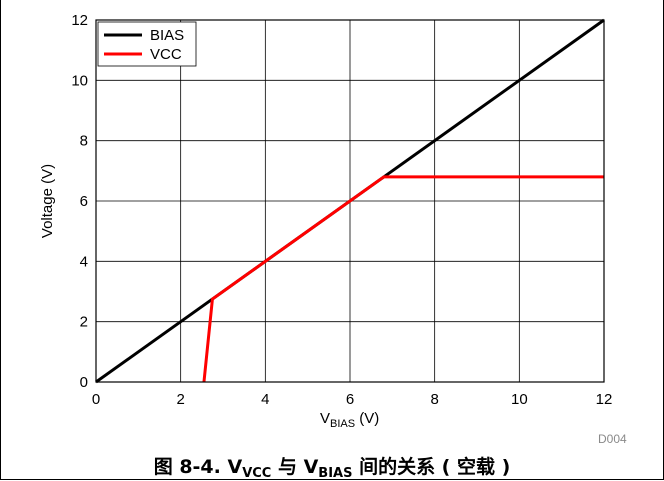  What do you see at coordinates (325, 418) in the screenshot?
I see `x-axis-label-main: V` at bounding box center [325, 418].